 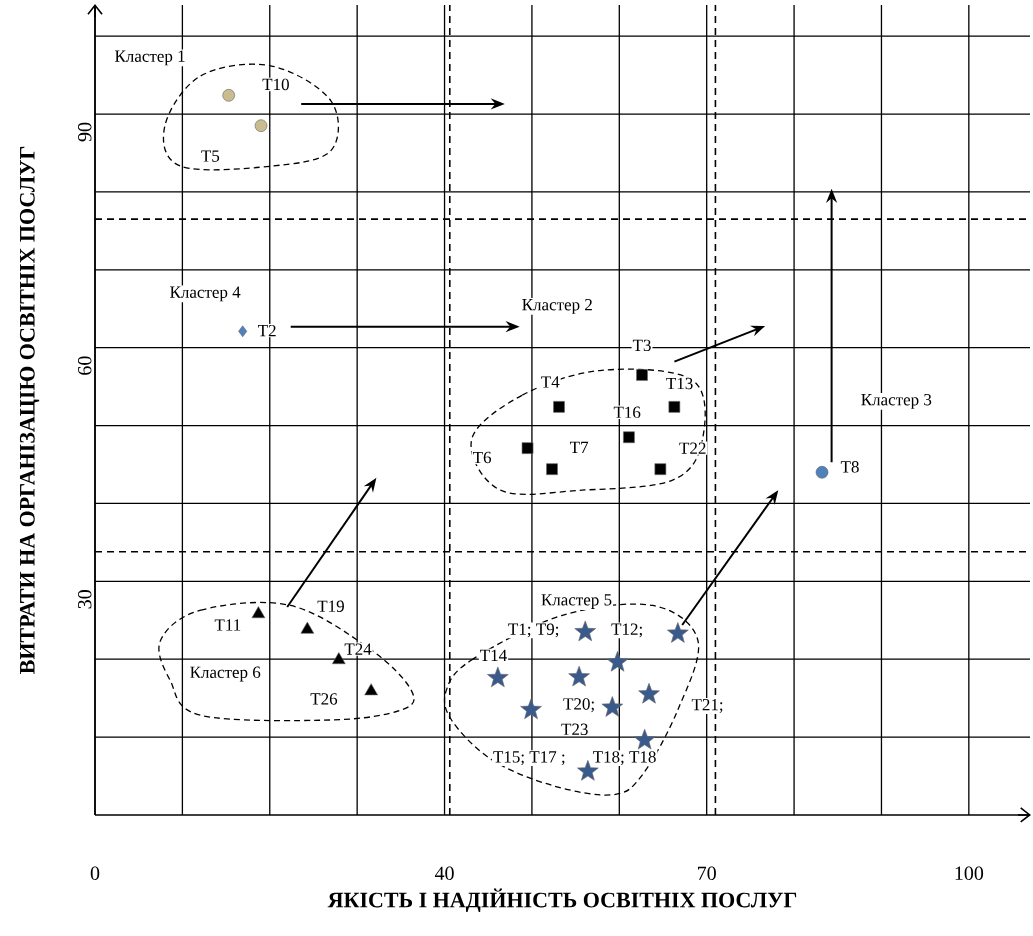 What do you see at coordinates (210, 156) in the screenshot?
I see `annotation: T5` at bounding box center [210, 156].